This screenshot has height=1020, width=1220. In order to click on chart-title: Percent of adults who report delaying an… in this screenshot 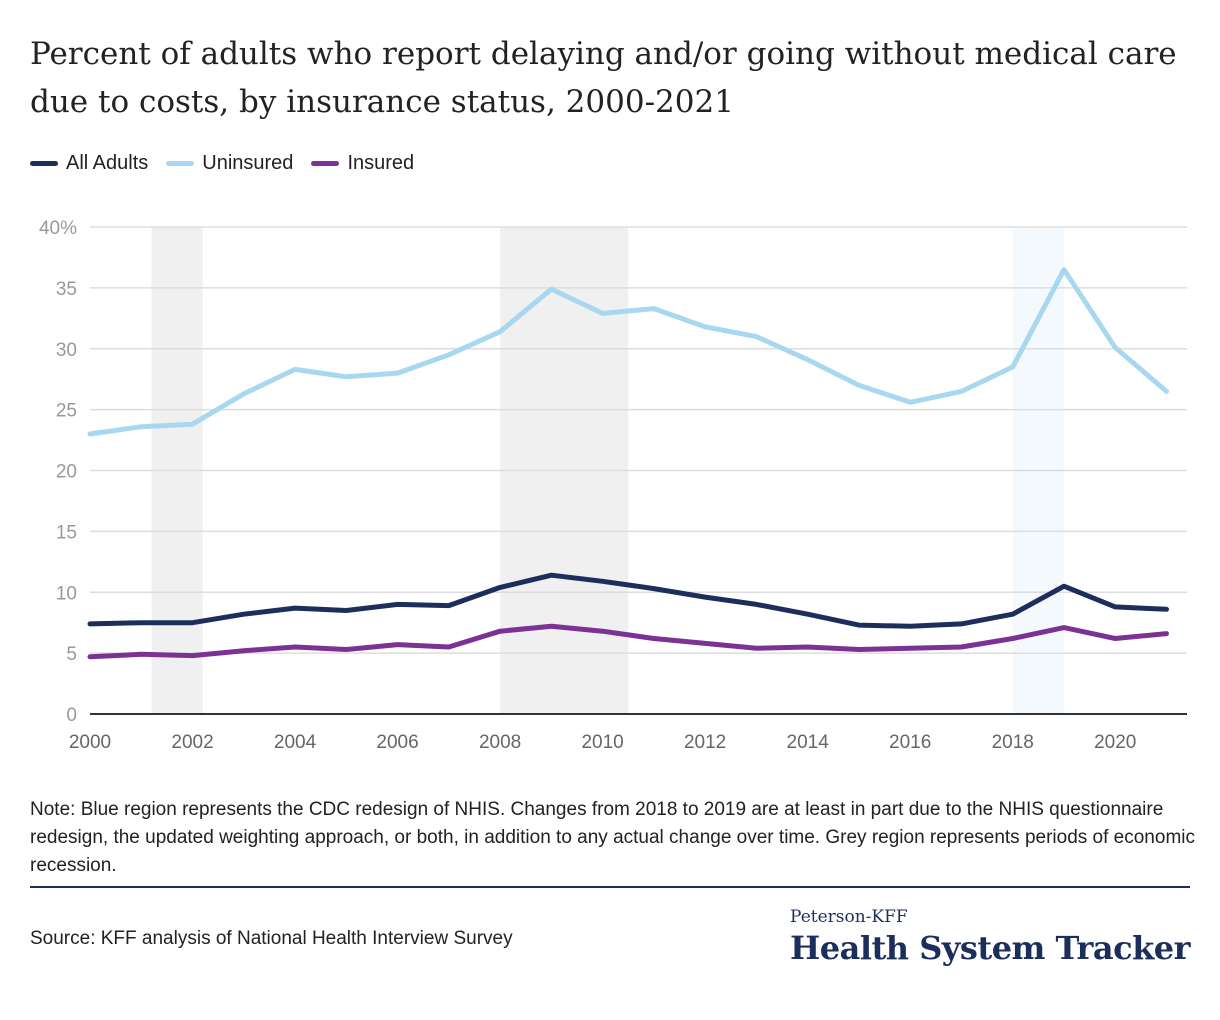, I will do `click(603, 78)`.